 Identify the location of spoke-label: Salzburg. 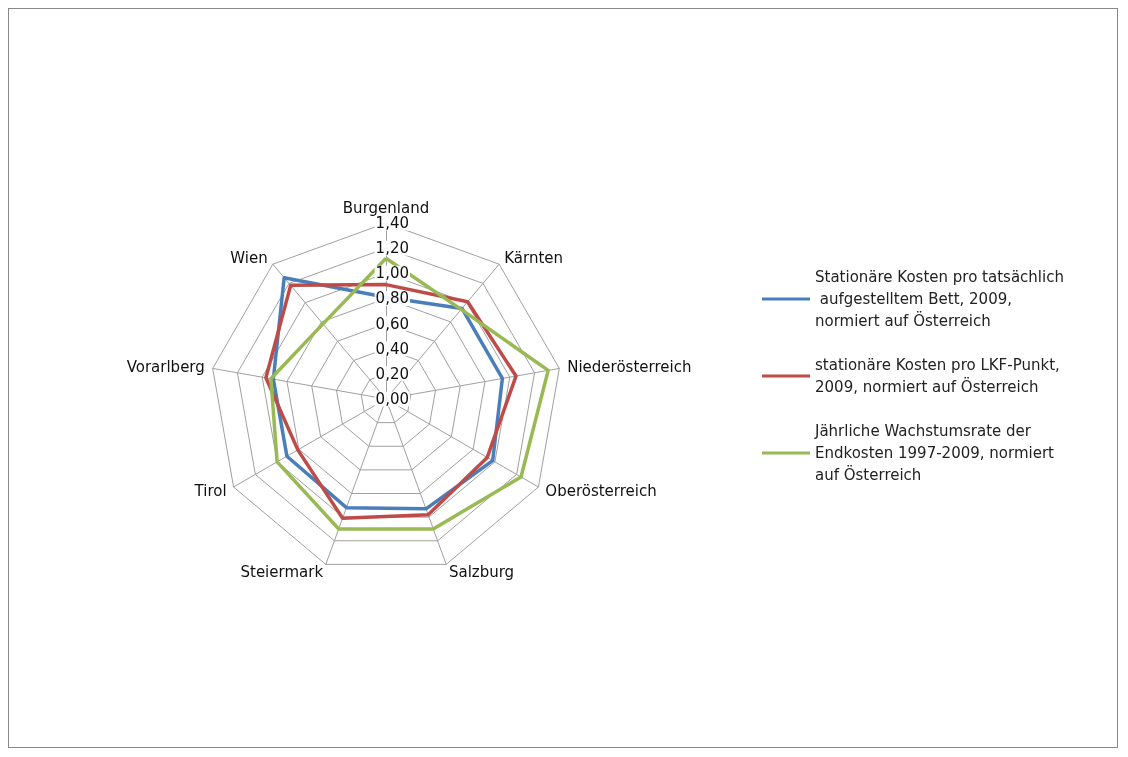
(481, 571).